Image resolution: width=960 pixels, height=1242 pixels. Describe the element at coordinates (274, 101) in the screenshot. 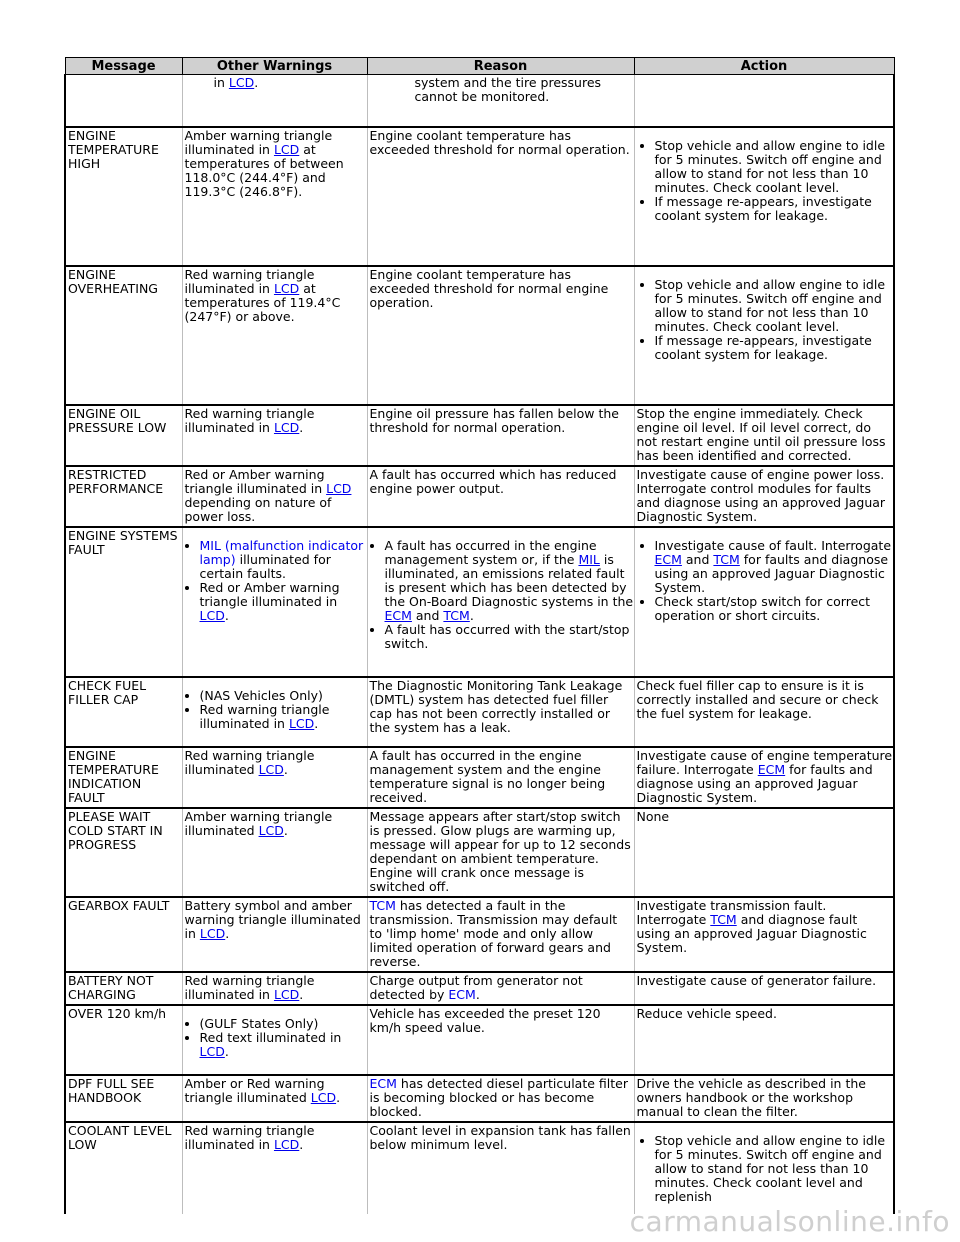

I see `other-warnings-cell: in LCD.` at that location.